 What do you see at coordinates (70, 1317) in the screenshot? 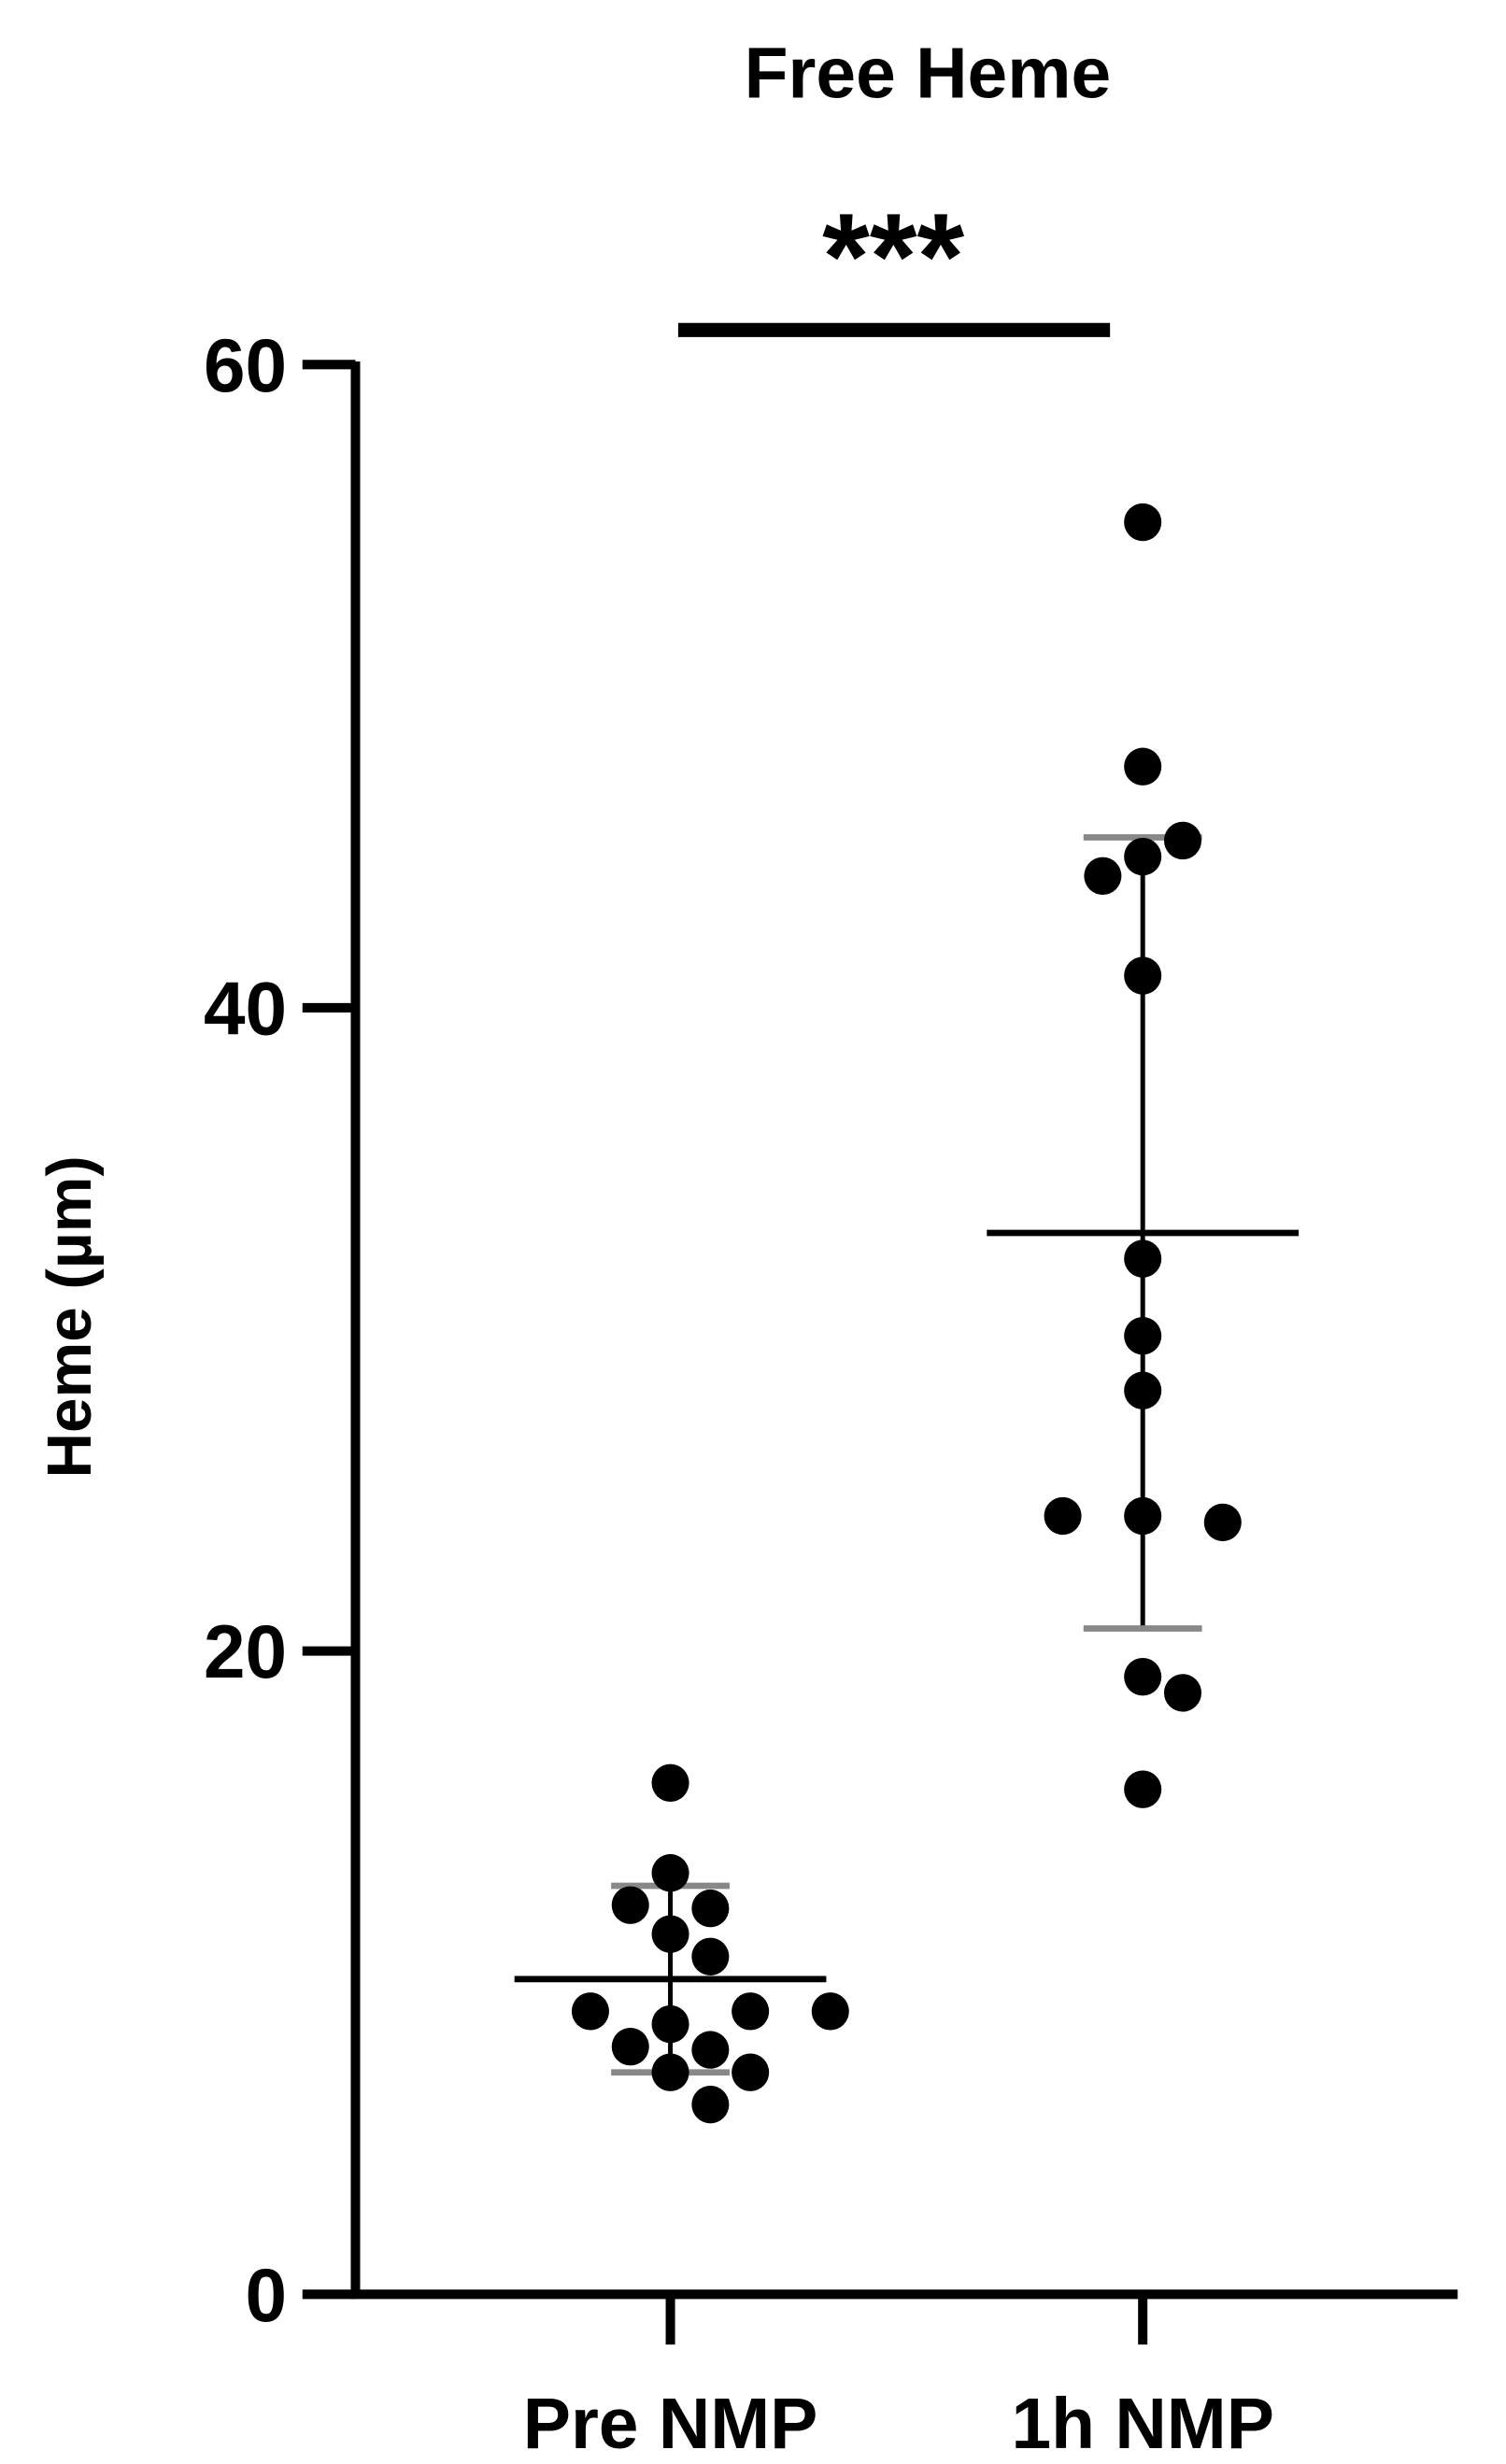
I see `y-axis-label: Heme (µm)` at bounding box center [70, 1317].